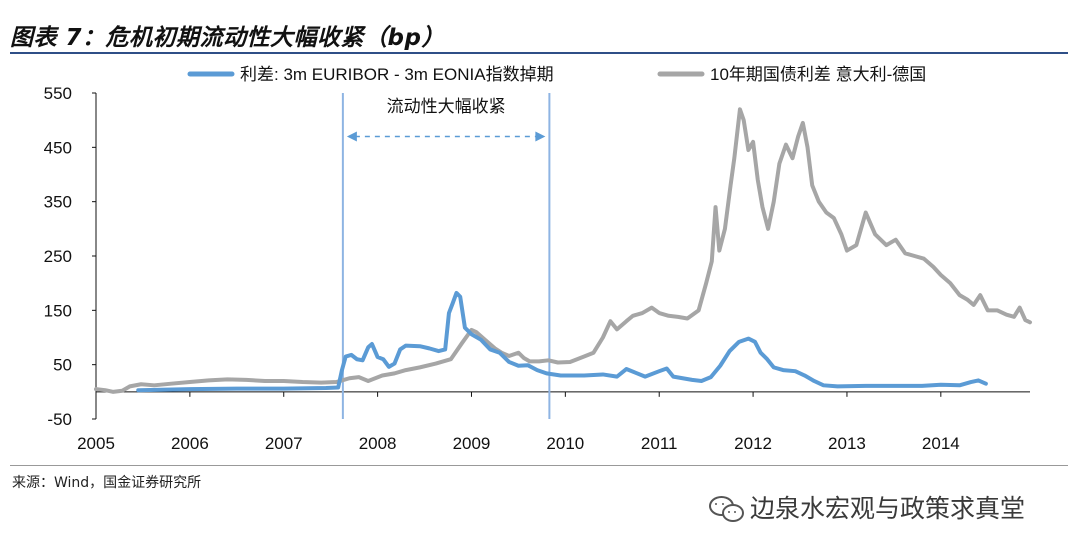 The image size is (1076, 554). I want to click on y-tick-label: 550, so click(58, 93).